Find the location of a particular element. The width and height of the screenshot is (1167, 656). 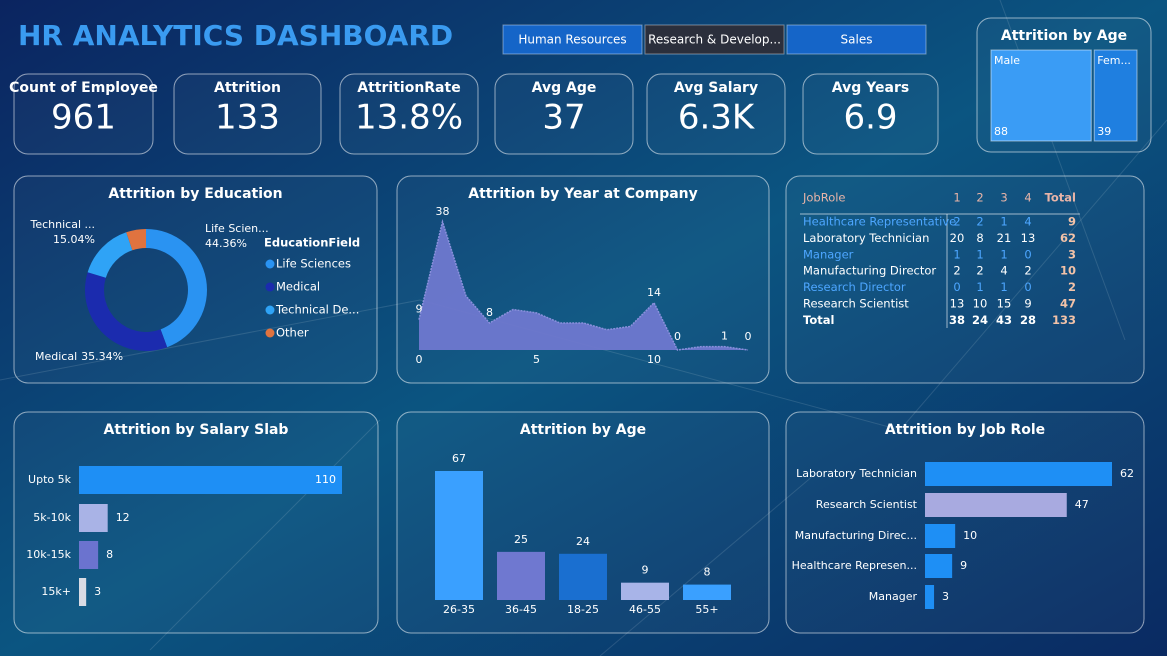

x-tick-label: 0 is located at coordinates (419, 359).